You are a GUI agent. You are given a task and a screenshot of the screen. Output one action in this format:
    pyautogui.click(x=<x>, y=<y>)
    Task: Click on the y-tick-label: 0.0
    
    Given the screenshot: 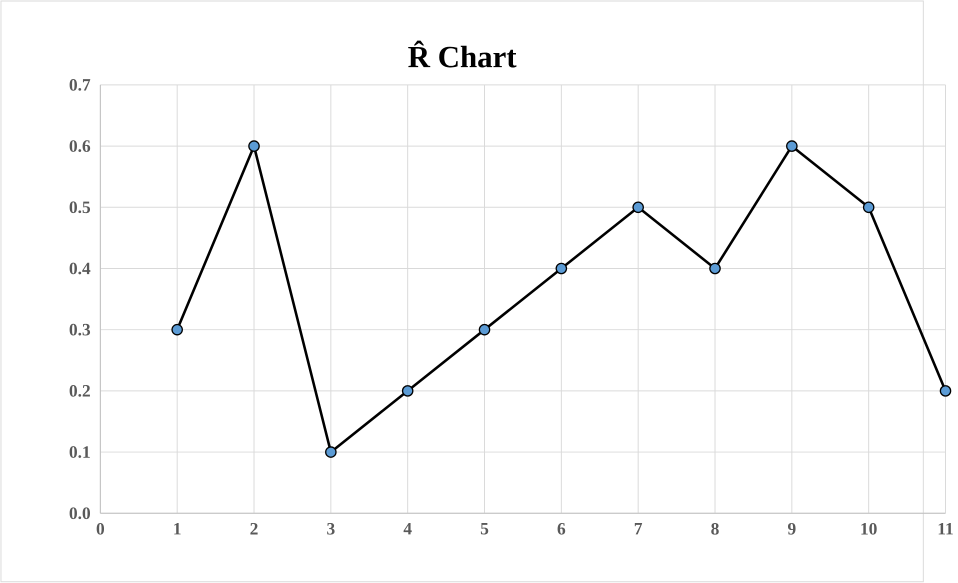 What is the action you would take?
    pyautogui.click(x=80, y=513)
    